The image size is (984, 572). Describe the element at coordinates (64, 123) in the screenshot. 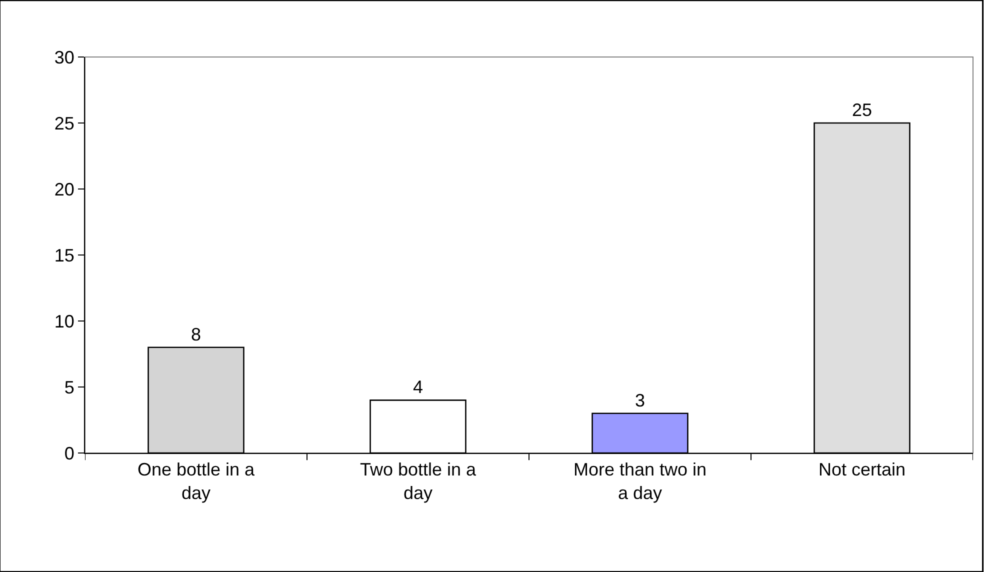

I see `y-tick-label: 25` at that location.